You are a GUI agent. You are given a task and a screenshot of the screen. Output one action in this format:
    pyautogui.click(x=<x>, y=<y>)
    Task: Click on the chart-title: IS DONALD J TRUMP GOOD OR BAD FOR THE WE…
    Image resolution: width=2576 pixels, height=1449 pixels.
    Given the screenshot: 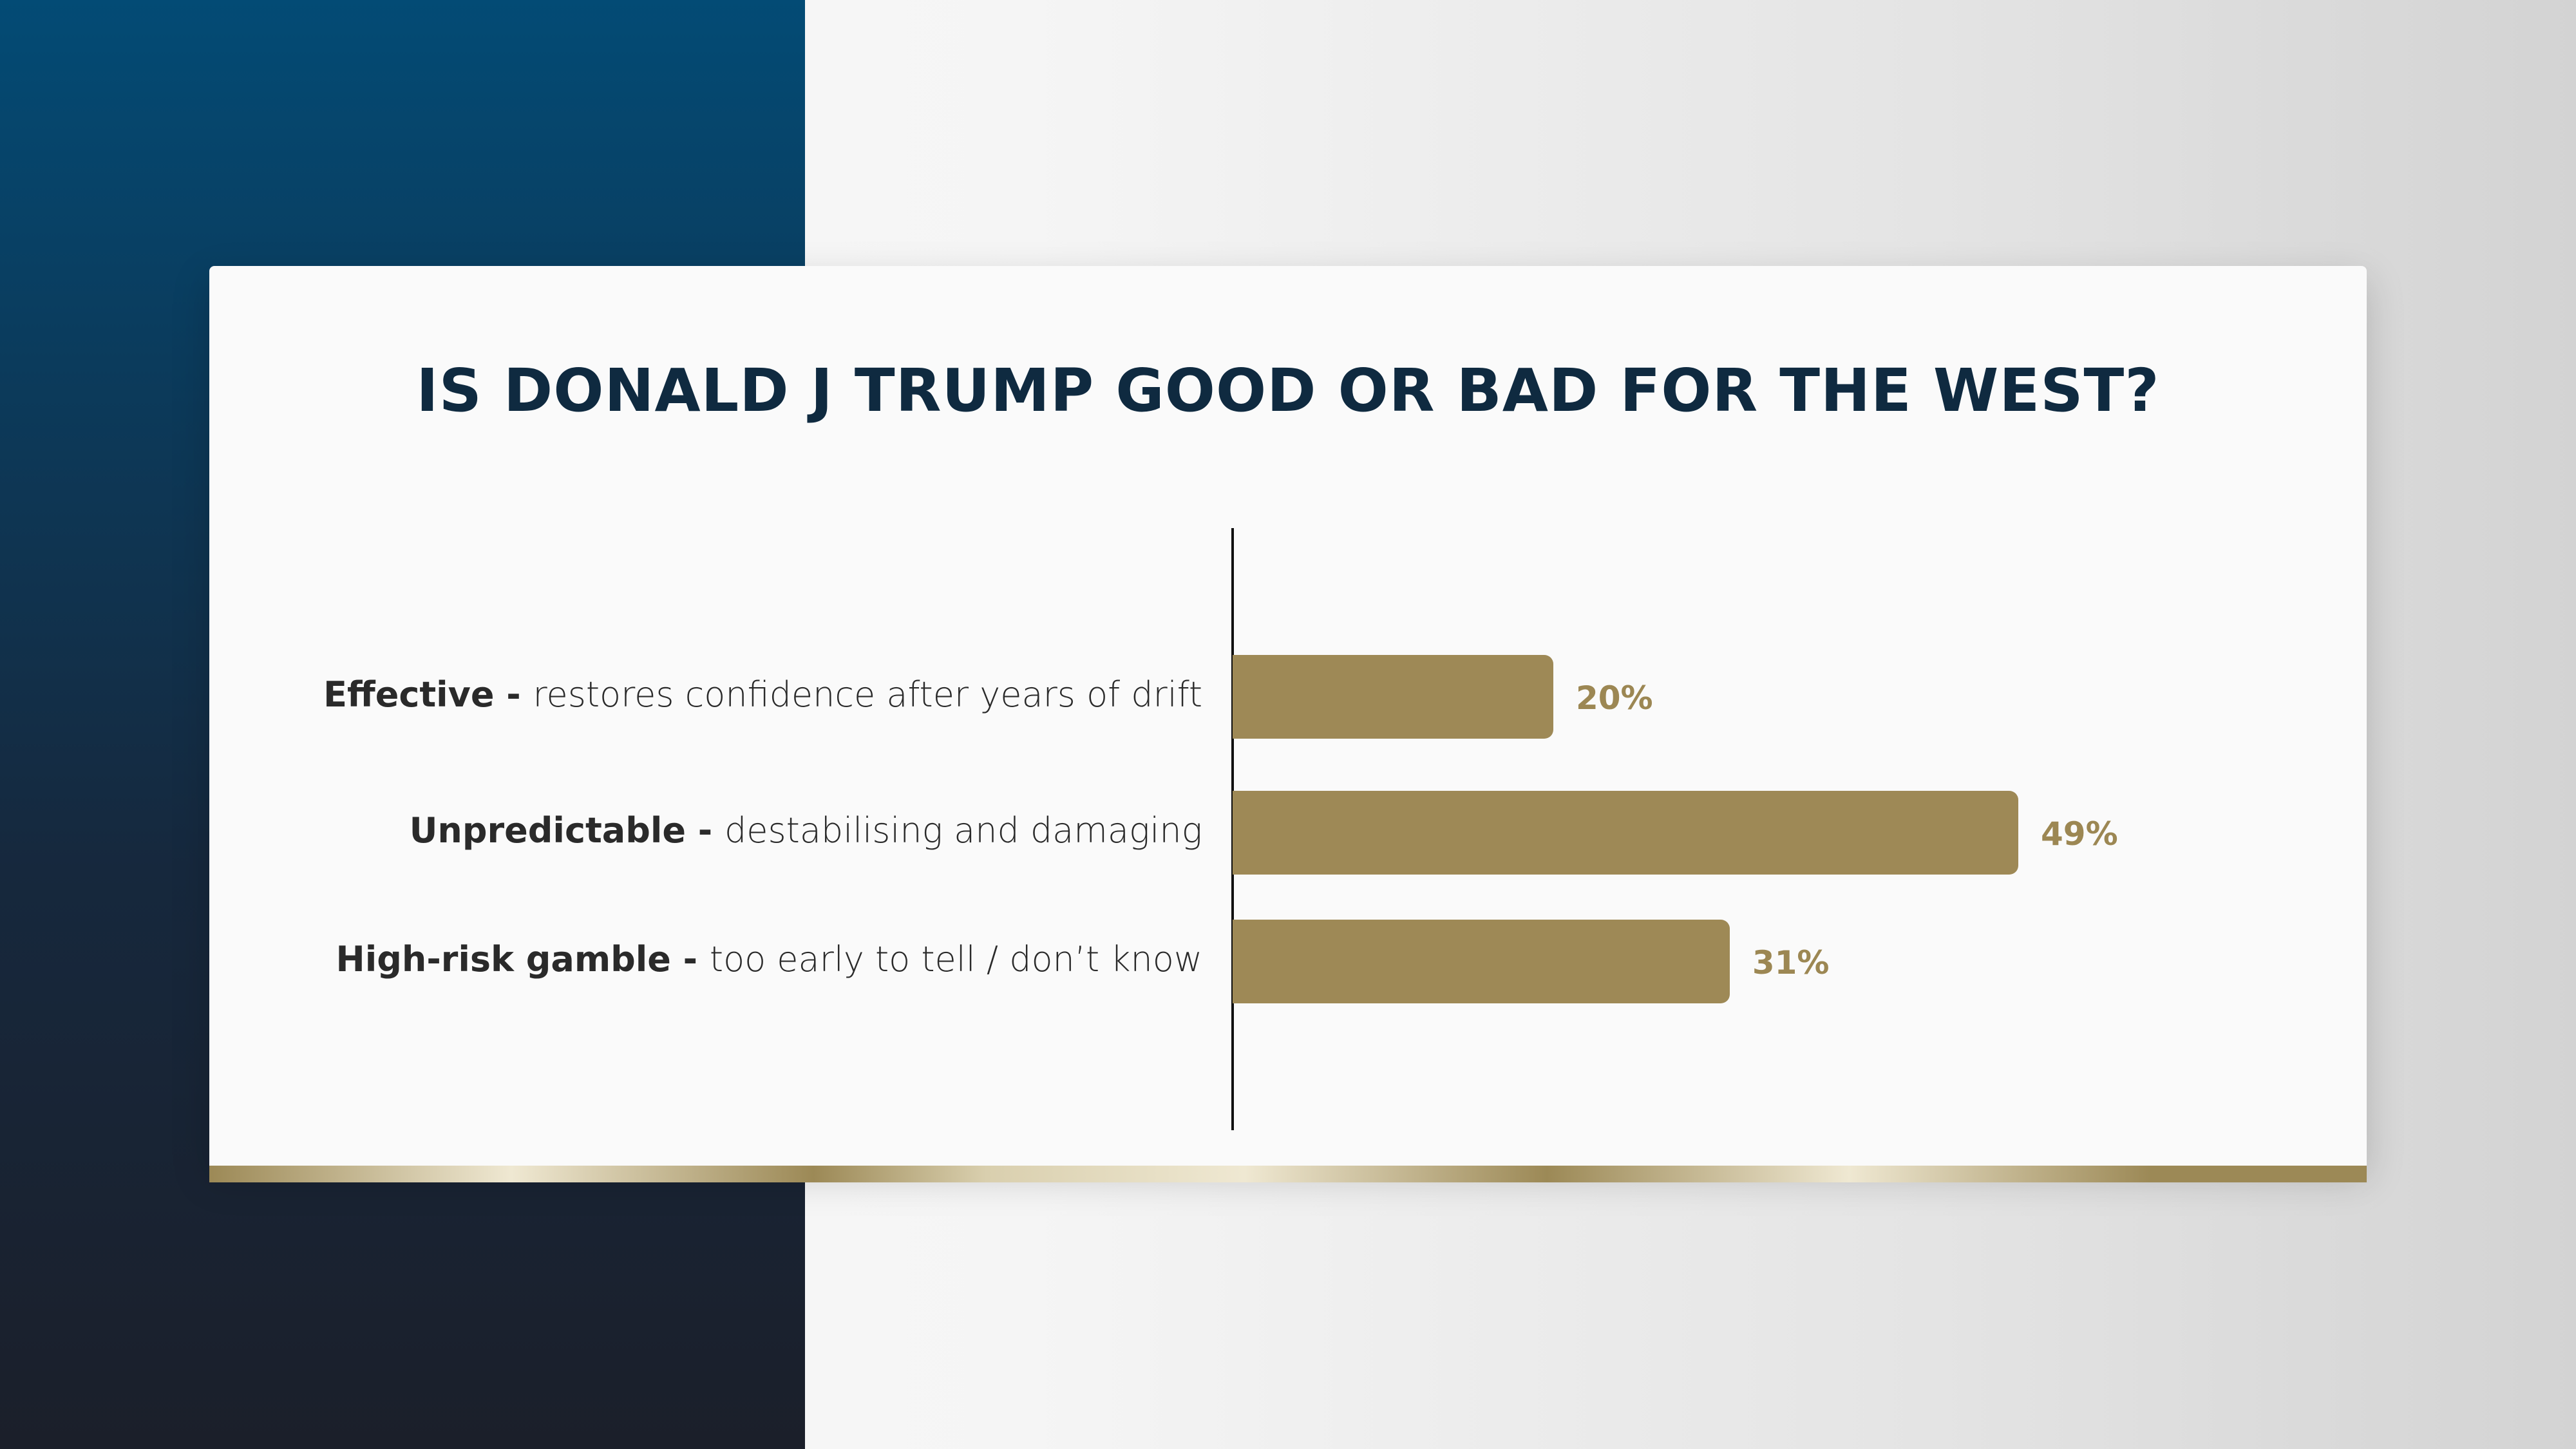 What is the action you would take?
    pyautogui.click(x=1288, y=390)
    